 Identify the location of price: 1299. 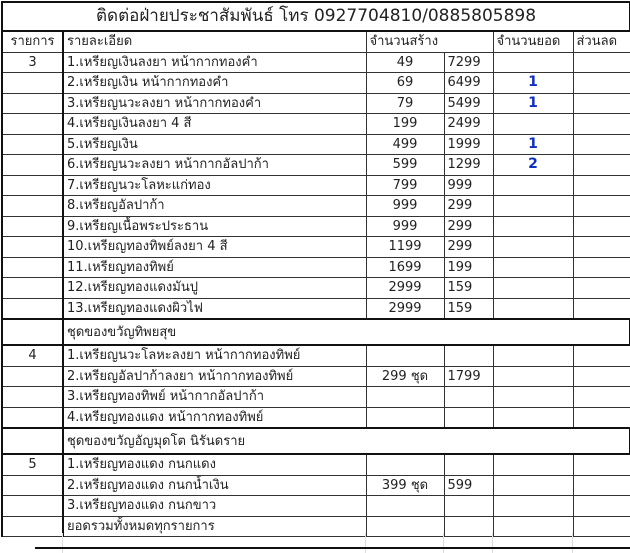
(468, 165).